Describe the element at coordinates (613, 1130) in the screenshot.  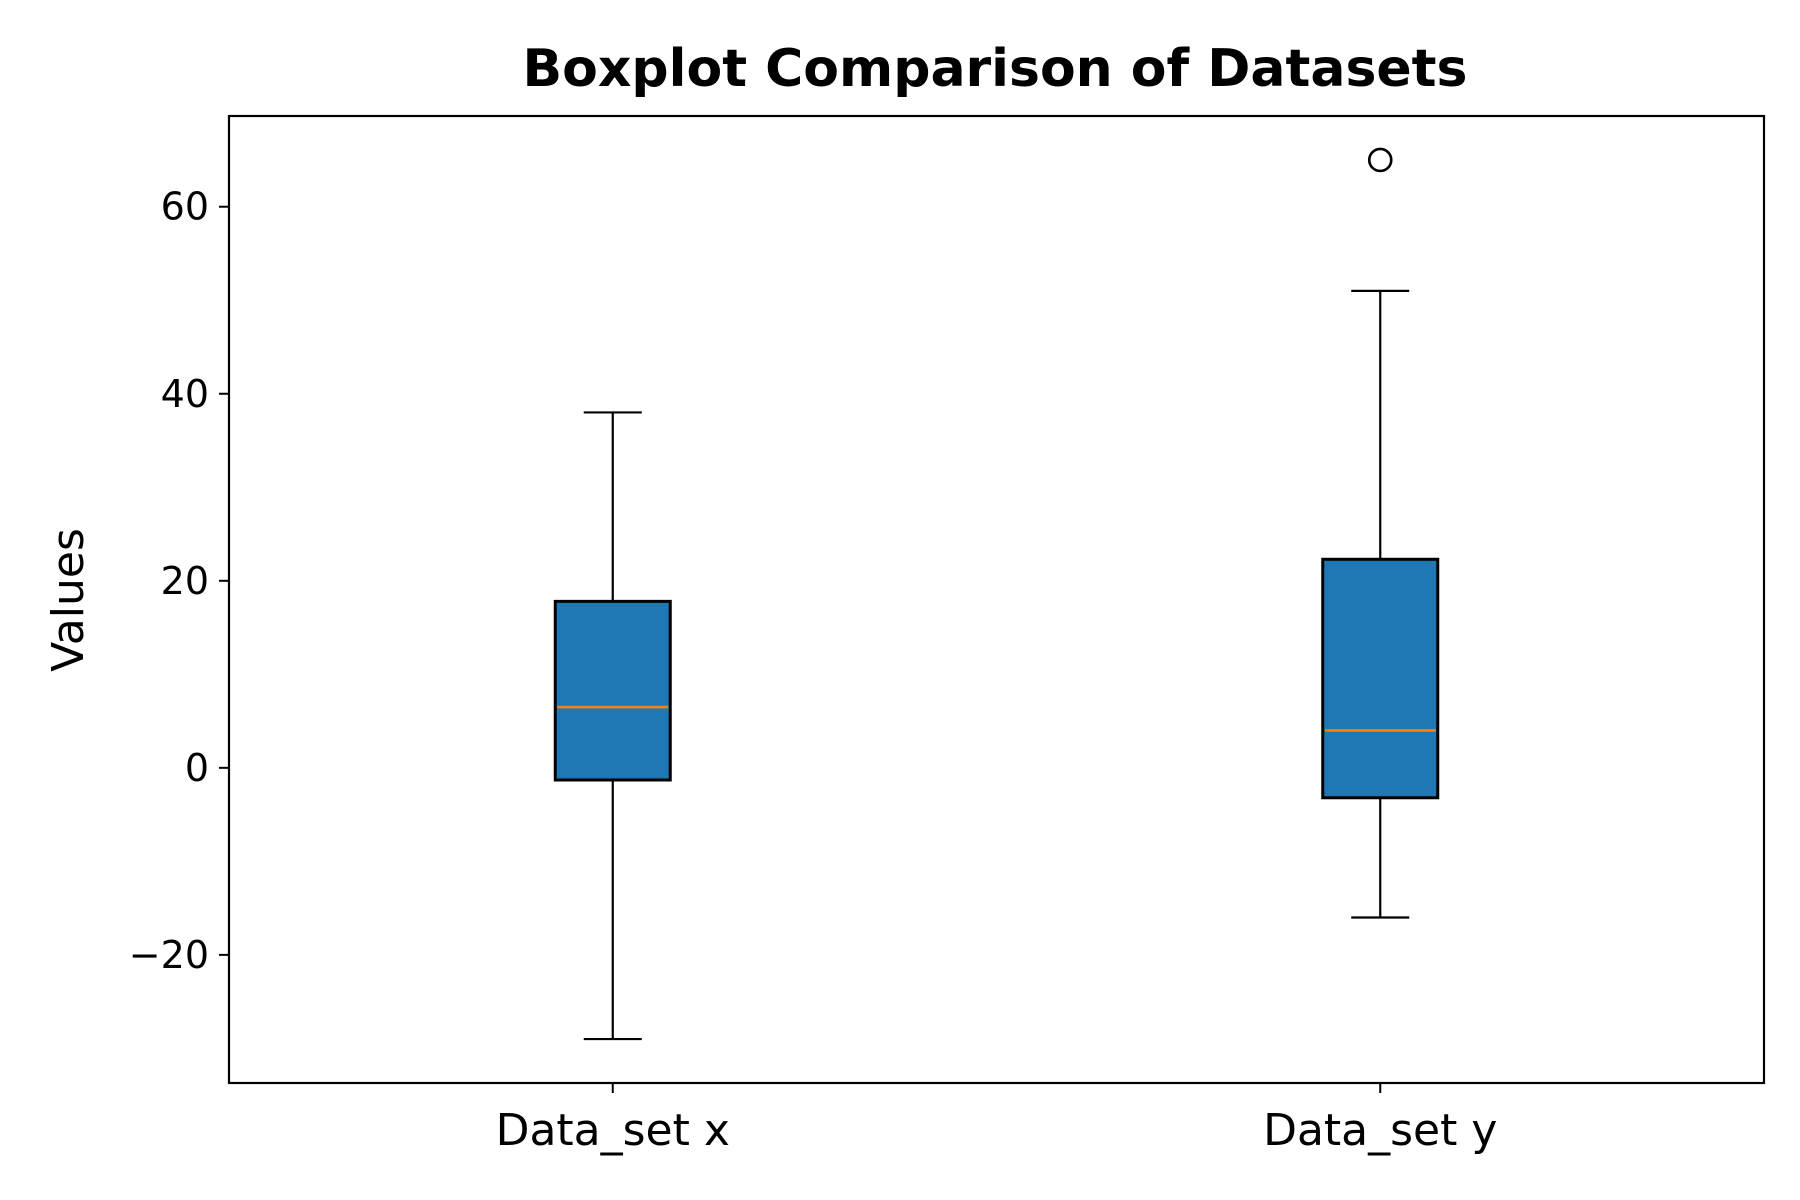
I see `x-tick-label: Data_set x` at that location.